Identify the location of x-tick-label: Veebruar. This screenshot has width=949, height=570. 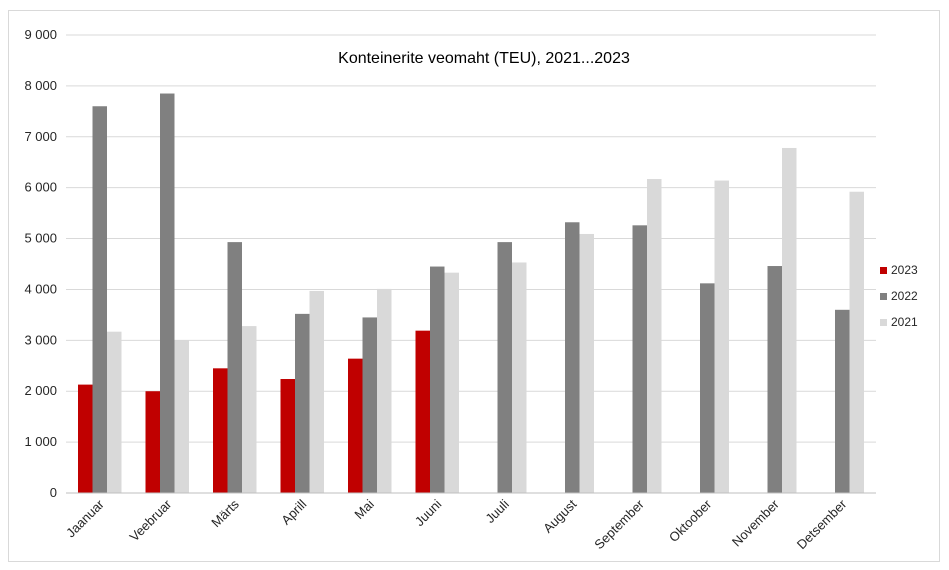
(150, 520).